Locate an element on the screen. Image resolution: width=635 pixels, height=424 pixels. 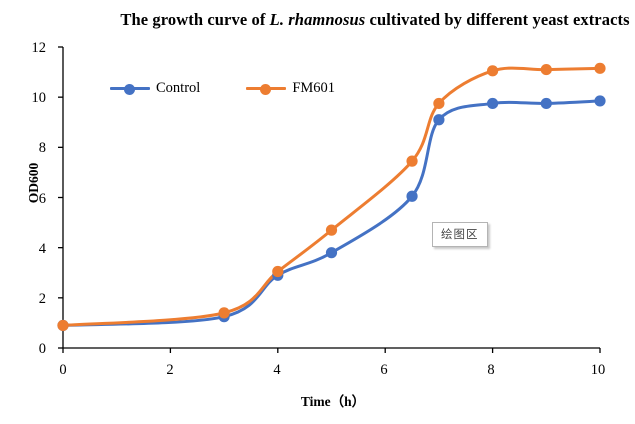
y-tick-label-0: 0 is located at coordinates (42, 349).